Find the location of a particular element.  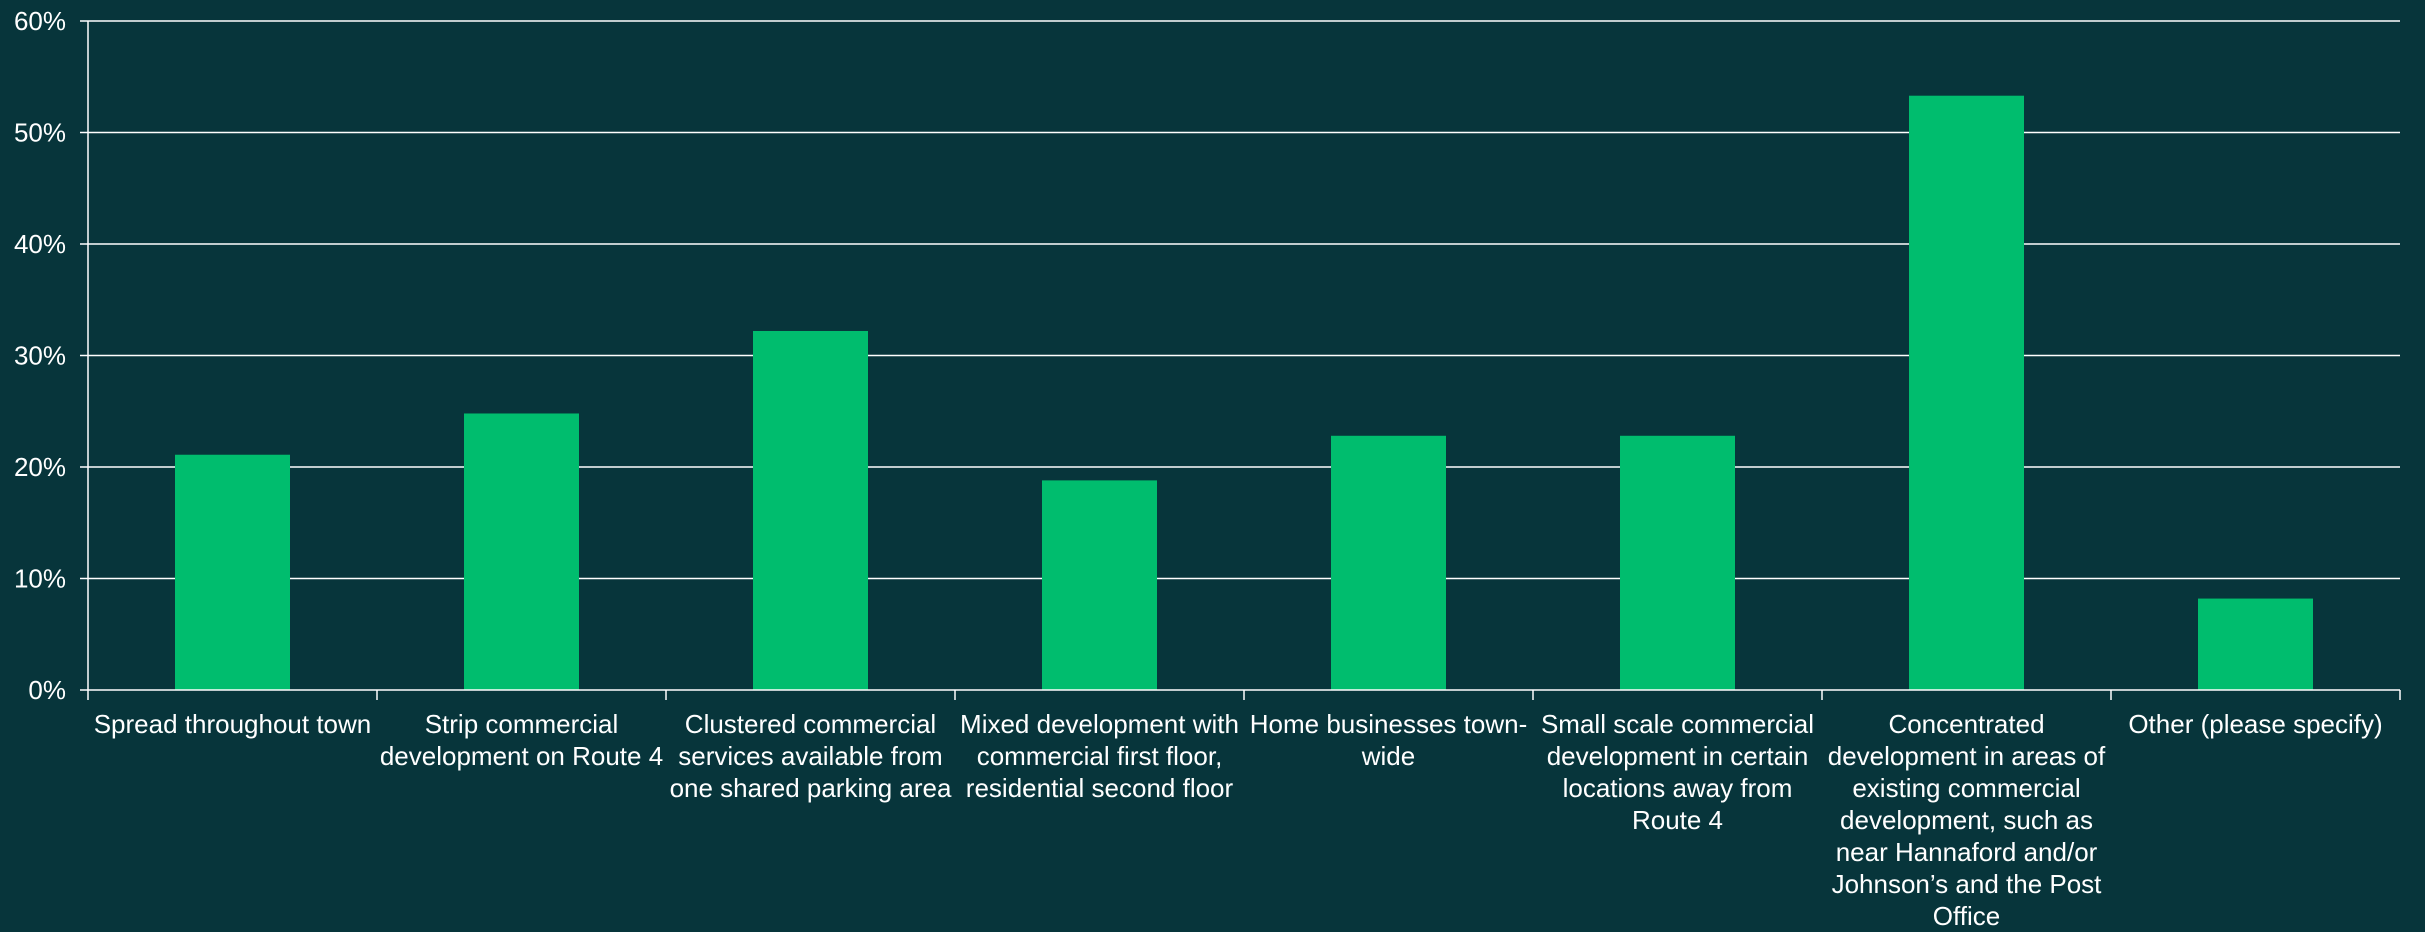

x-tick-label: Other (please specify) is located at coordinates (2255, 724).